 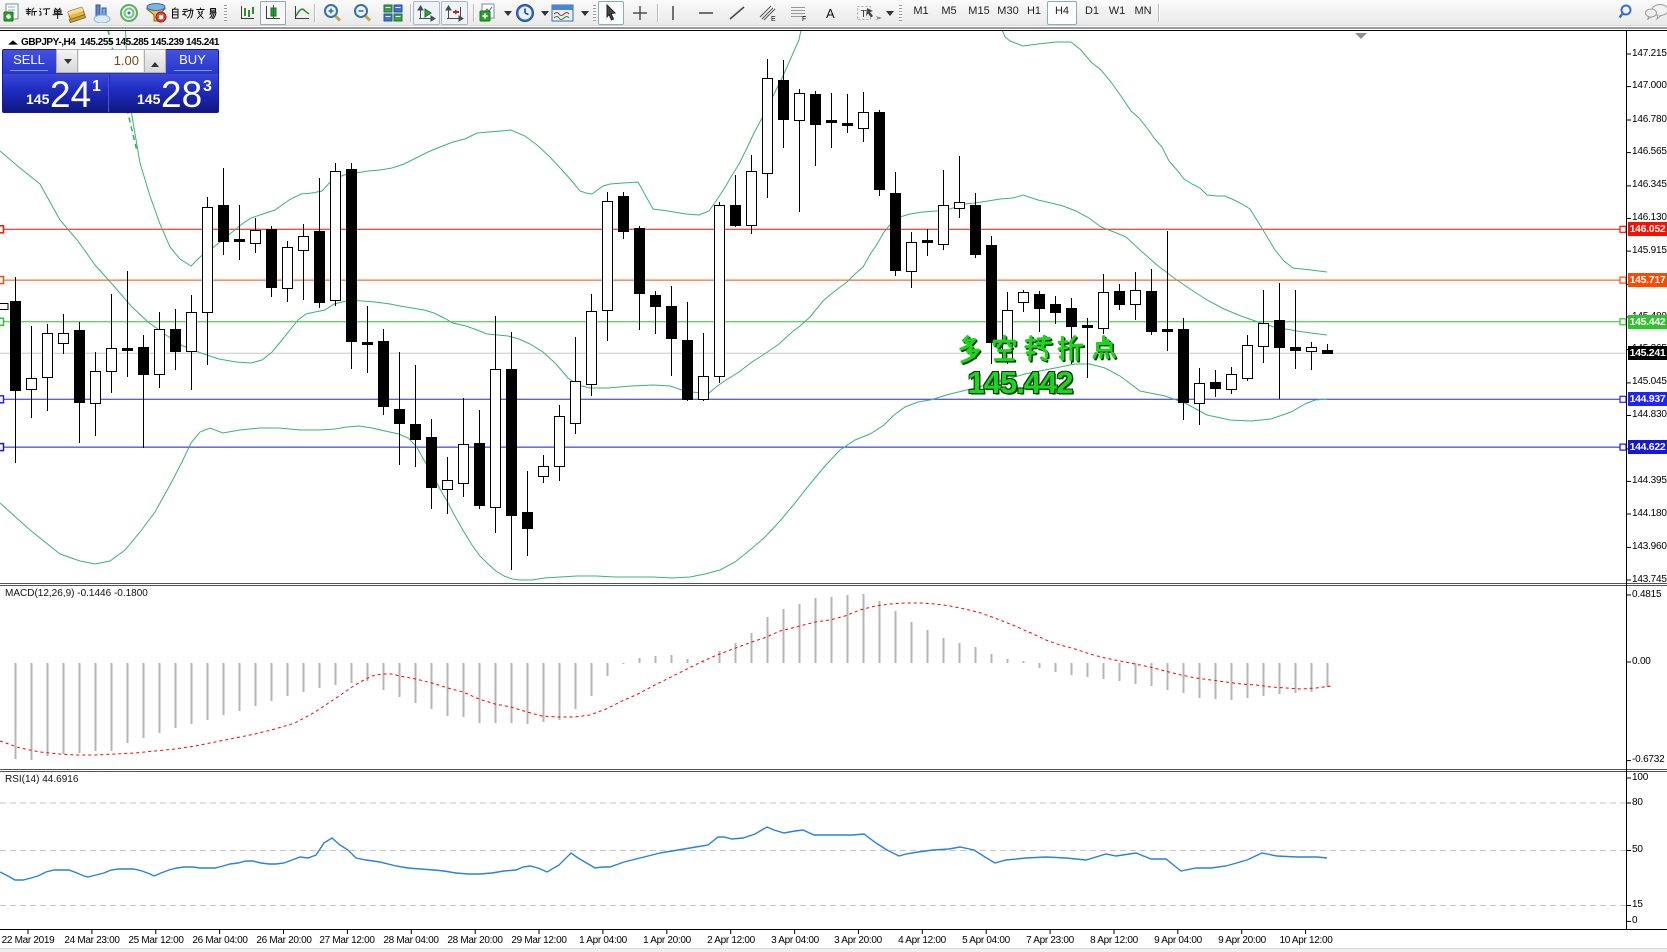 I want to click on svg-text: T, so click(x=864, y=14).